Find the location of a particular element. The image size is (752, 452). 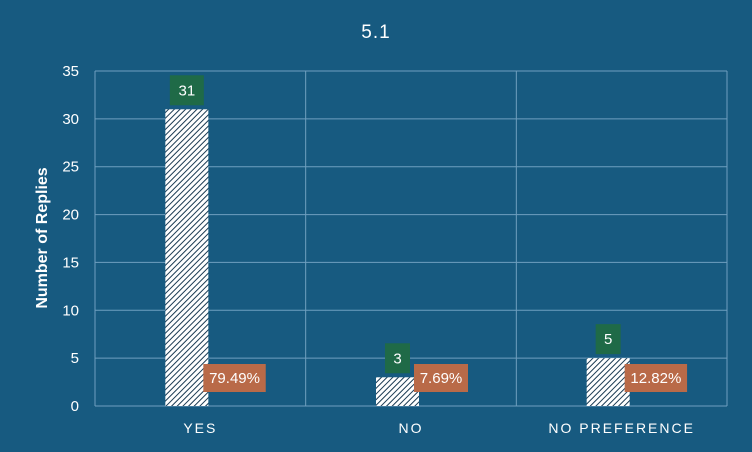

bar-no-preference is located at coordinates (608, 382).